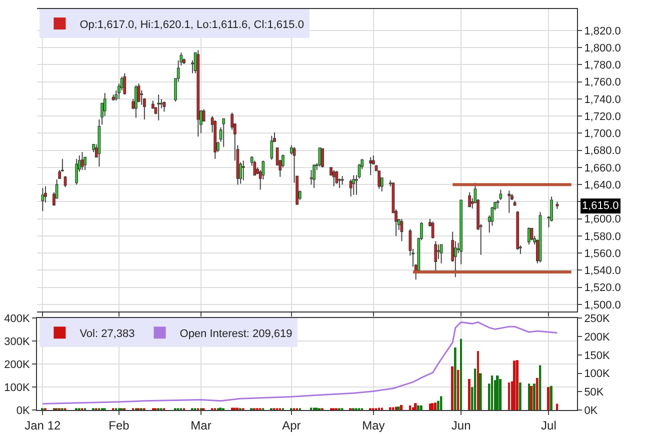  What do you see at coordinates (602, 185) in the screenshot?
I see `y-tick-label: 1,640.0` at bounding box center [602, 185].